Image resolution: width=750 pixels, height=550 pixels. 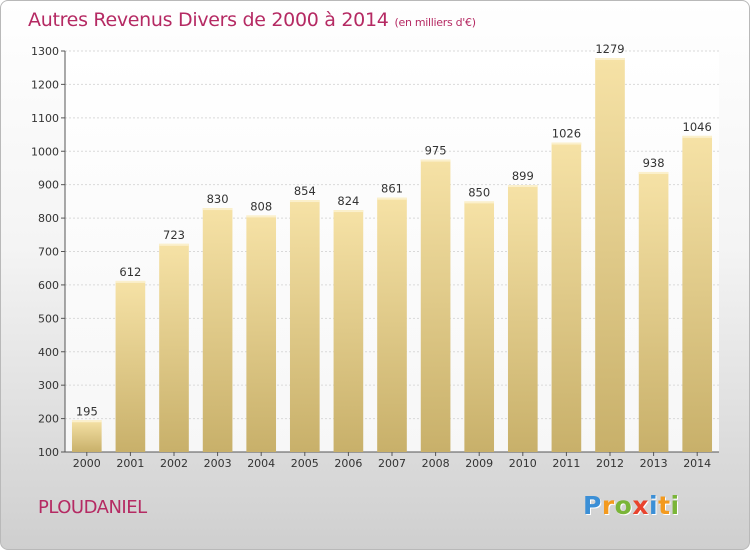 I want to click on x-tick-label: 2012, so click(x=610, y=463).